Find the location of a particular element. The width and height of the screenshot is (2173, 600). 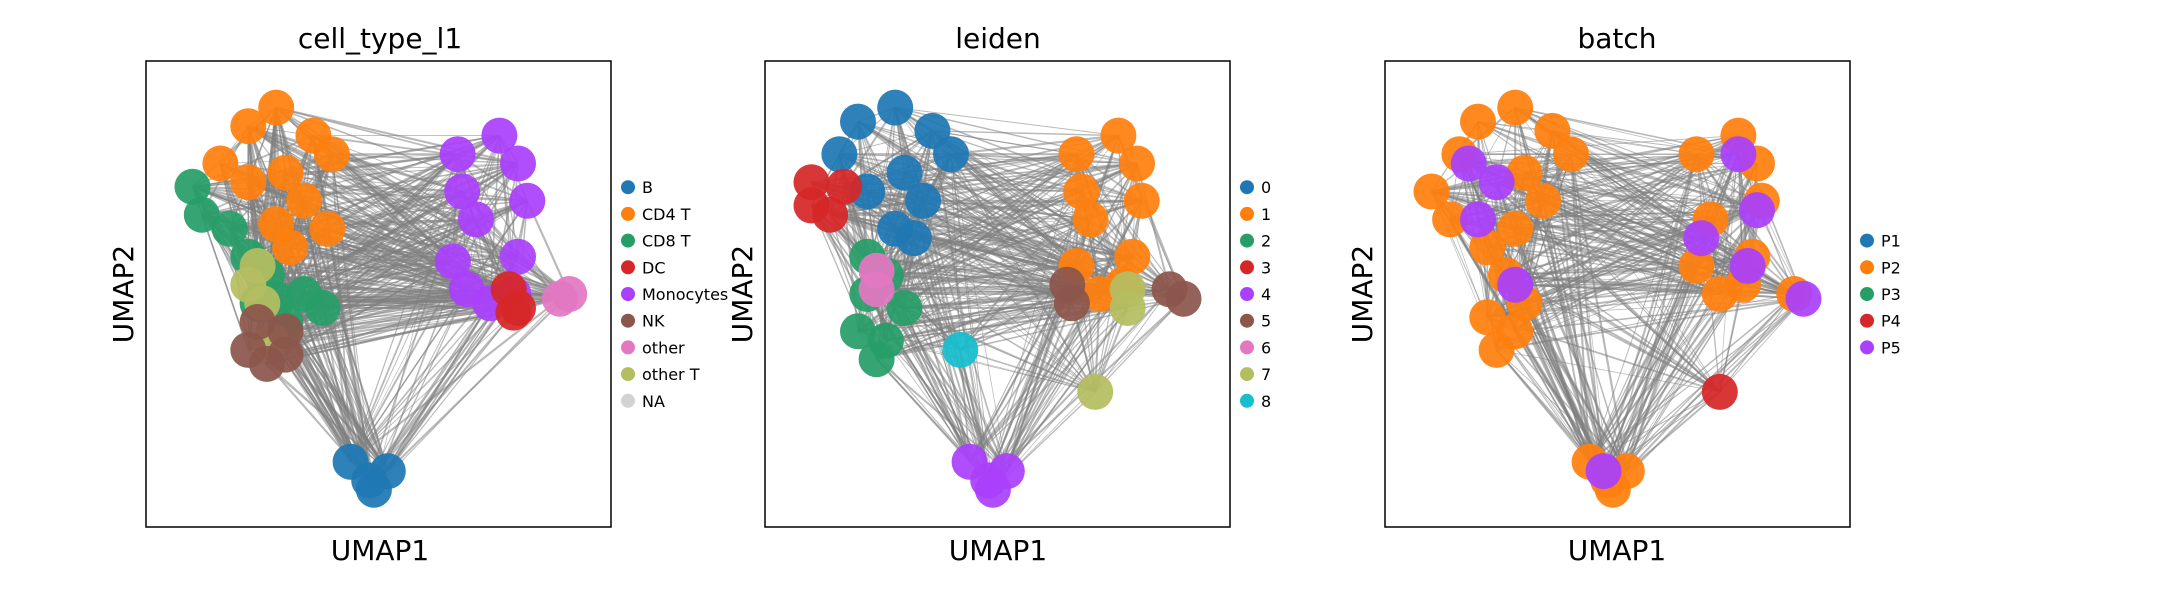

legend-label: P2 is located at coordinates (1891, 267).